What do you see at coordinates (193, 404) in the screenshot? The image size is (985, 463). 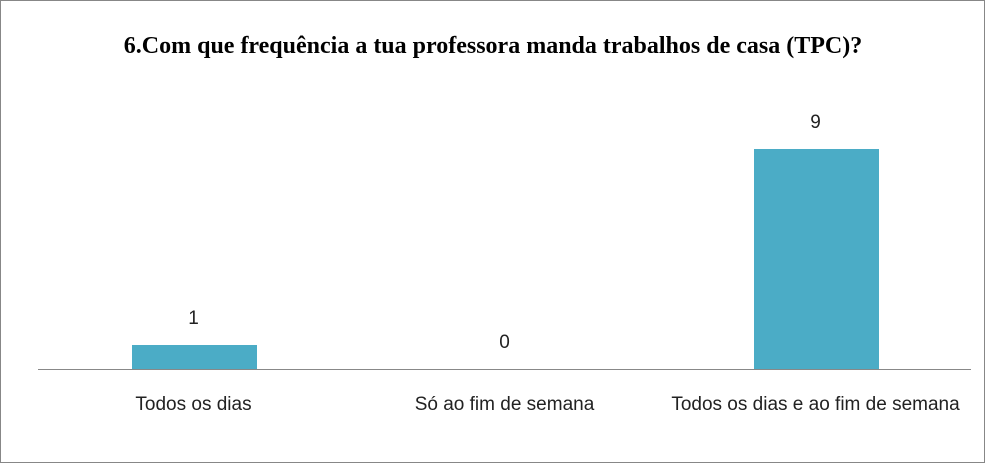 I see `x-tick-label: Todos os dias` at bounding box center [193, 404].